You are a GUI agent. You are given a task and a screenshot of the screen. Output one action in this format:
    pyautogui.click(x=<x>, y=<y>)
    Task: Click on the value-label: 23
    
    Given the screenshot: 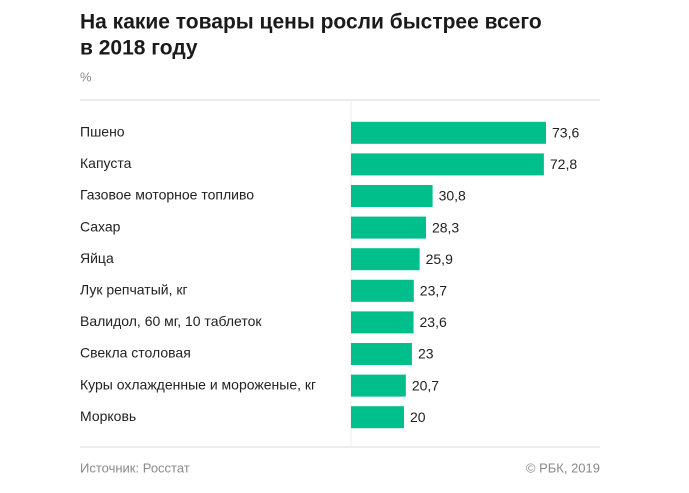 What is the action you would take?
    pyautogui.click(x=426, y=354)
    